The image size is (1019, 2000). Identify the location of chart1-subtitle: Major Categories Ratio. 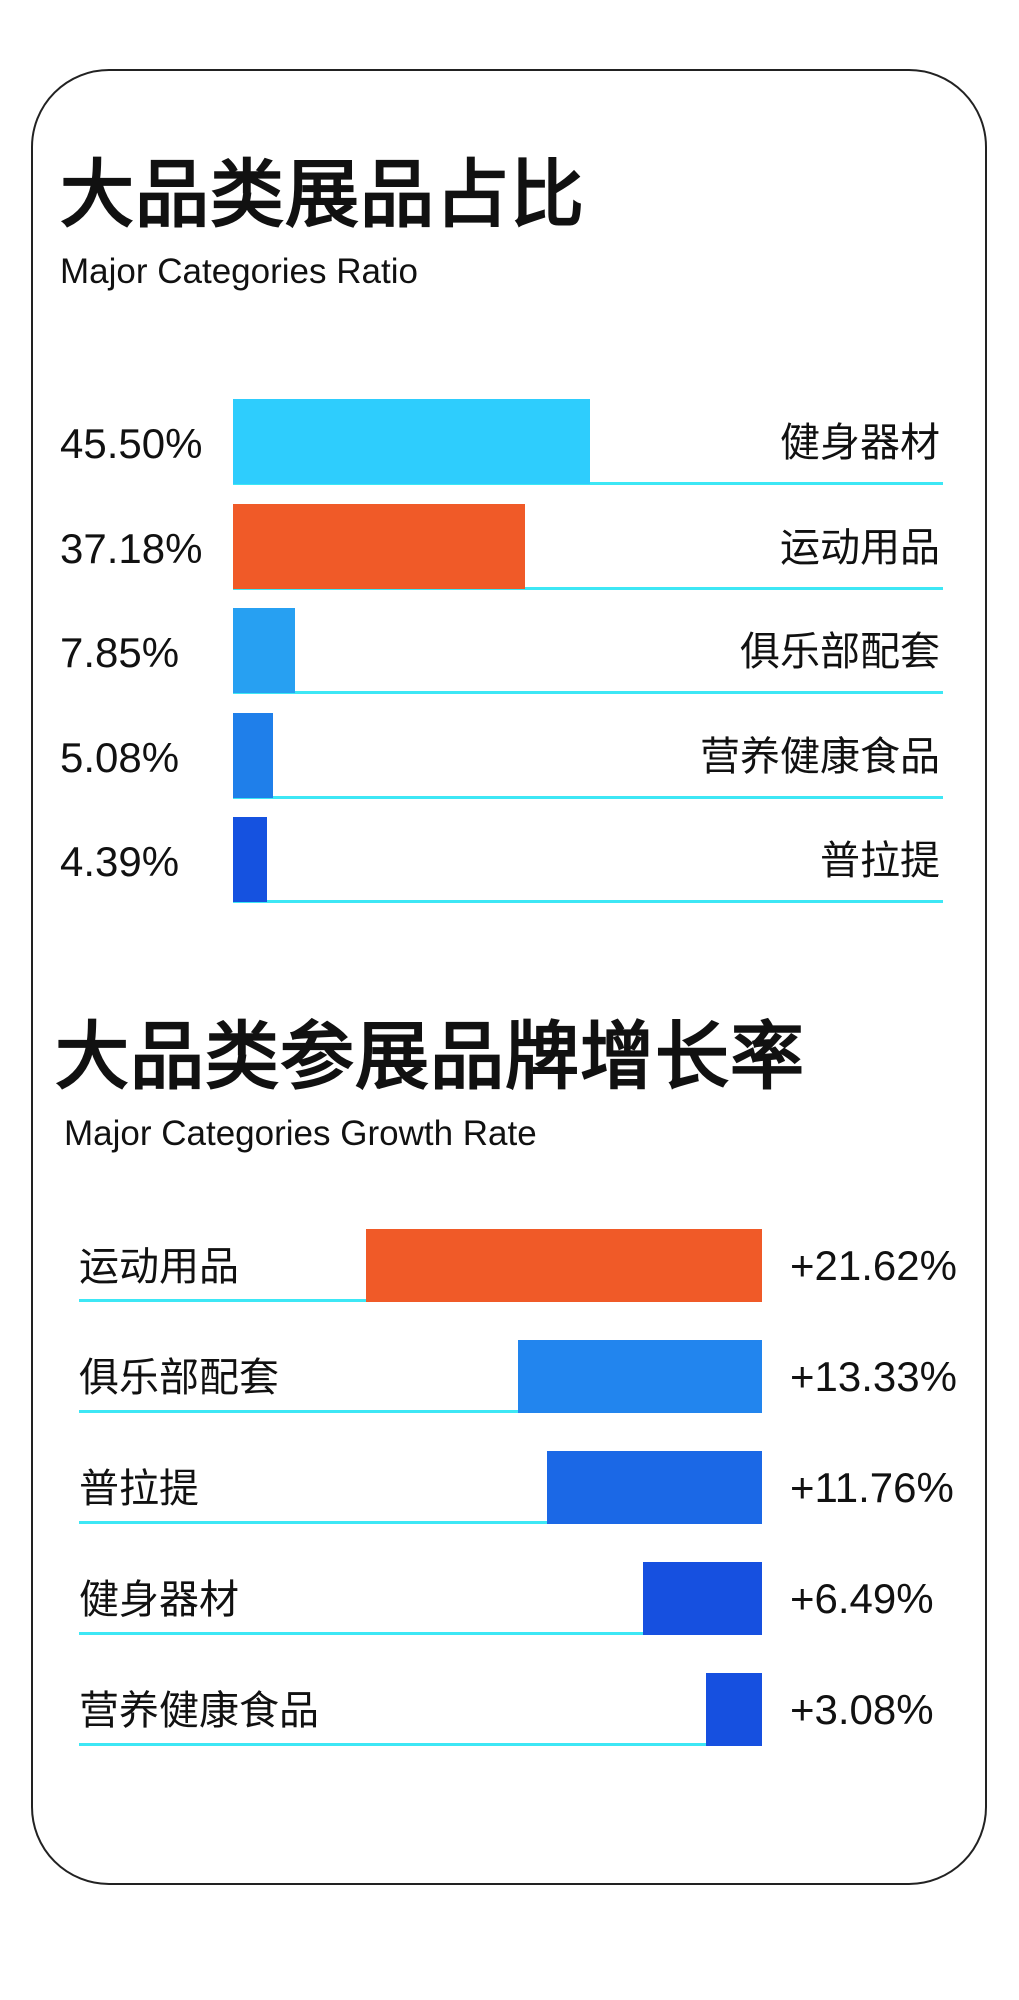
(239, 271).